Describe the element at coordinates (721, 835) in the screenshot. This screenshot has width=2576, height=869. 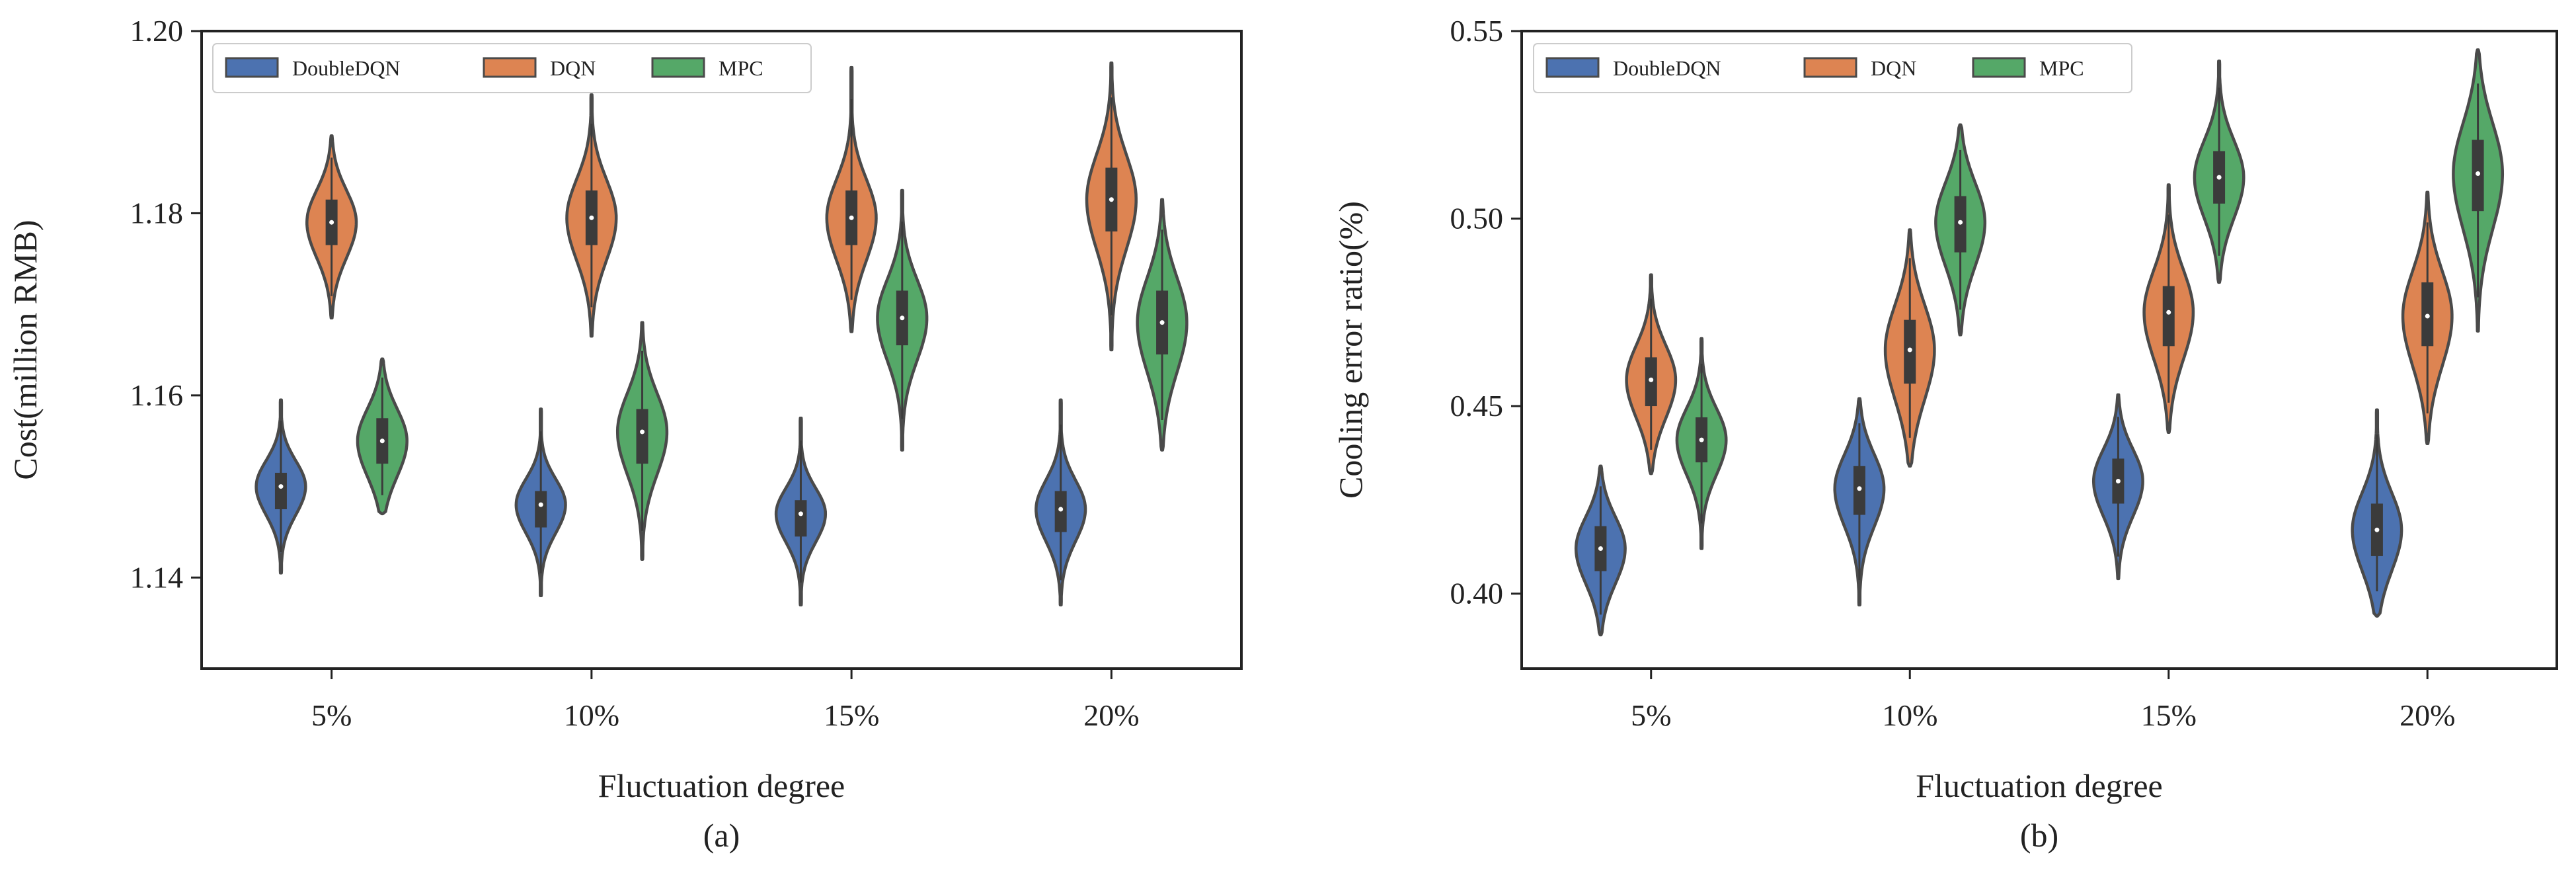
I see `panel-label: (a)` at that location.